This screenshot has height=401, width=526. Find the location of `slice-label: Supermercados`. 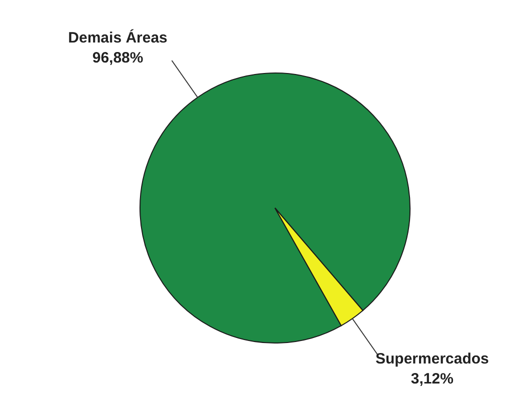

slice-label: Supermercados is located at coordinates (432, 359).